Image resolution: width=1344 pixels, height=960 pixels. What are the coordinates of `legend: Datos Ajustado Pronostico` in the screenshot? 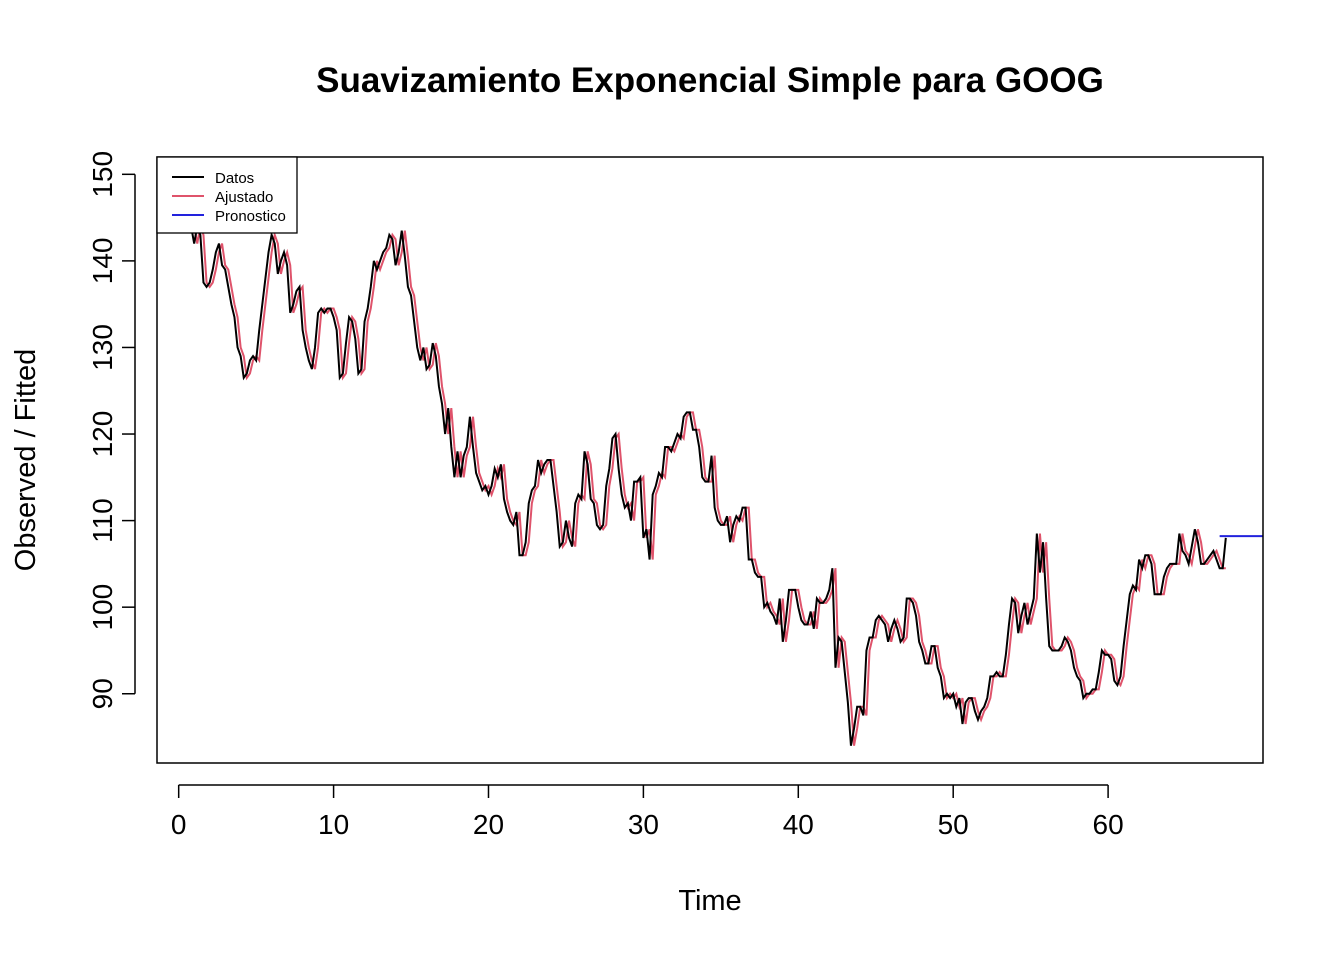 It's located at (227, 195).